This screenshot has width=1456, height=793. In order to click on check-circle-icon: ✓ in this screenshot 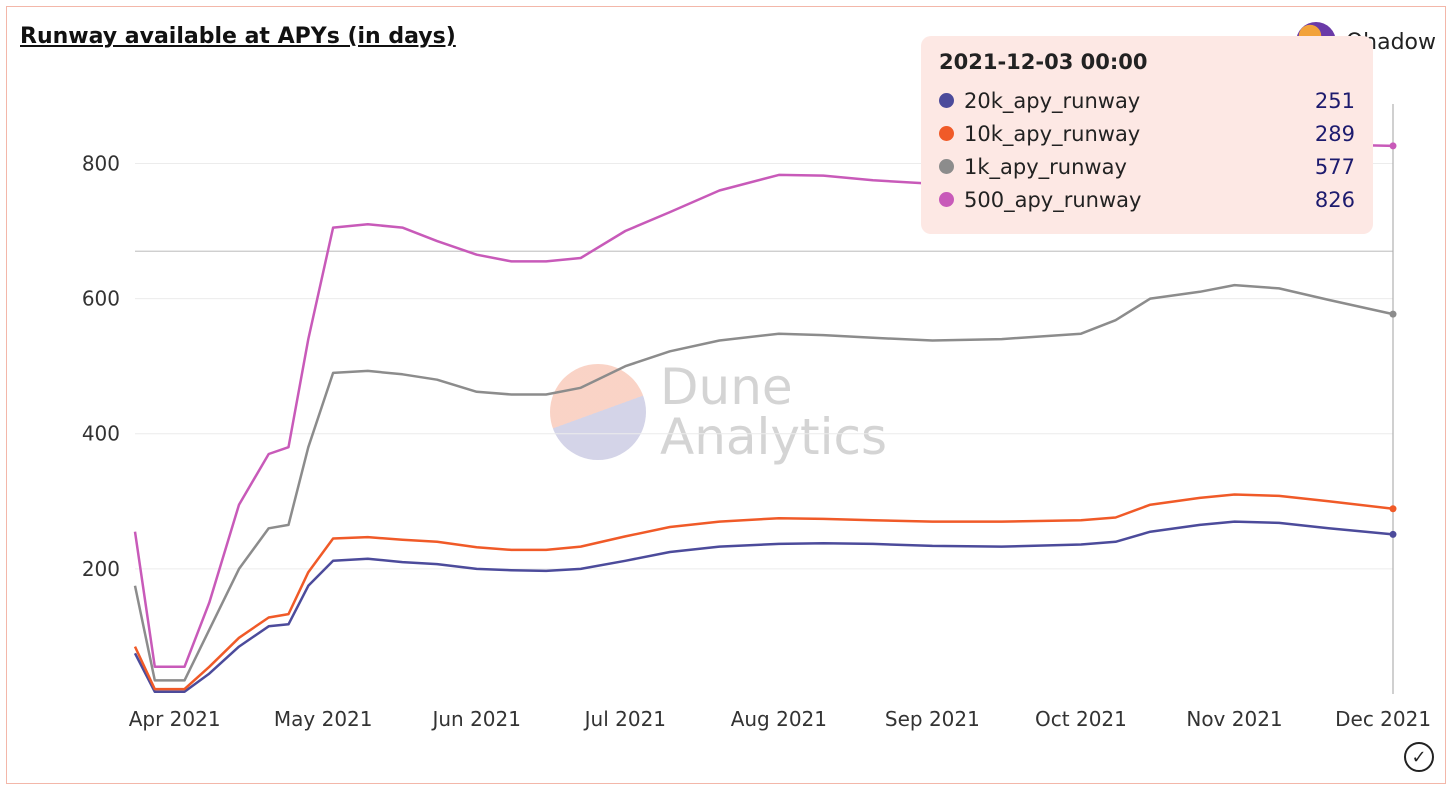, I will do `click(1419, 757)`.